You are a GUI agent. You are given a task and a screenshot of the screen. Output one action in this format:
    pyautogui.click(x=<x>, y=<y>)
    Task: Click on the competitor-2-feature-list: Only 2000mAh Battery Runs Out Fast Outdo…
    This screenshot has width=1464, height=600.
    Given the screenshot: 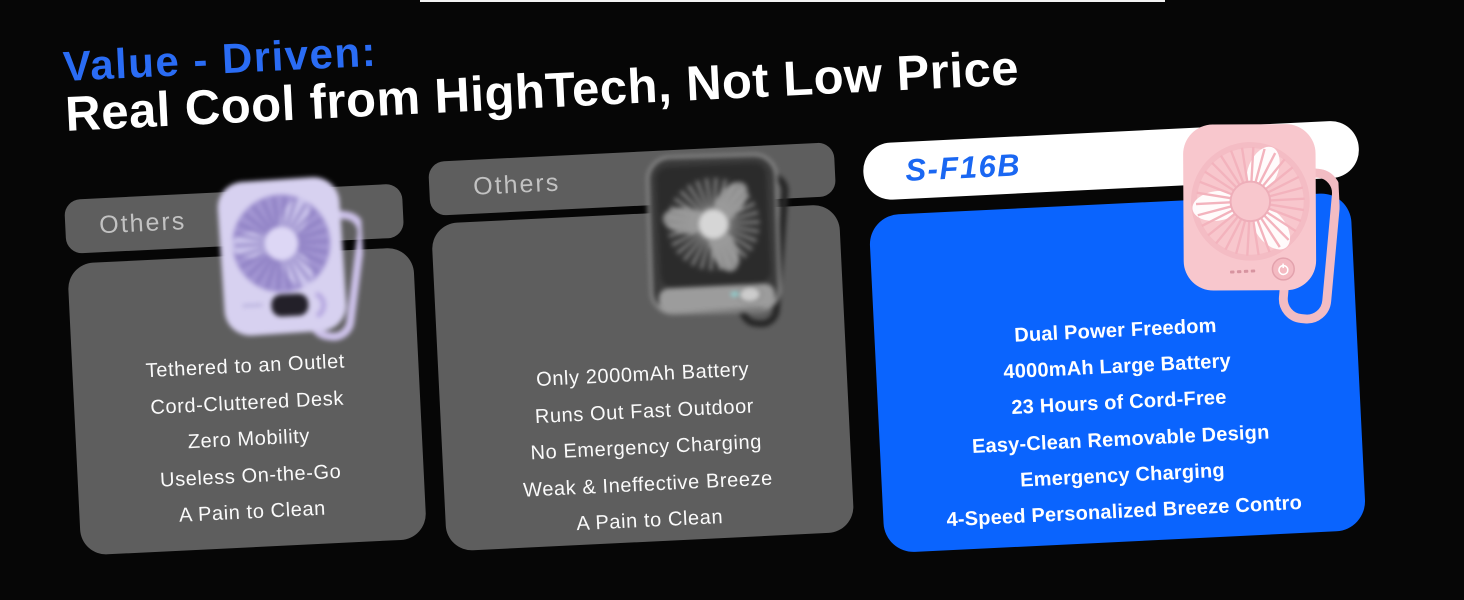 What is the action you would take?
    pyautogui.click(x=646, y=448)
    